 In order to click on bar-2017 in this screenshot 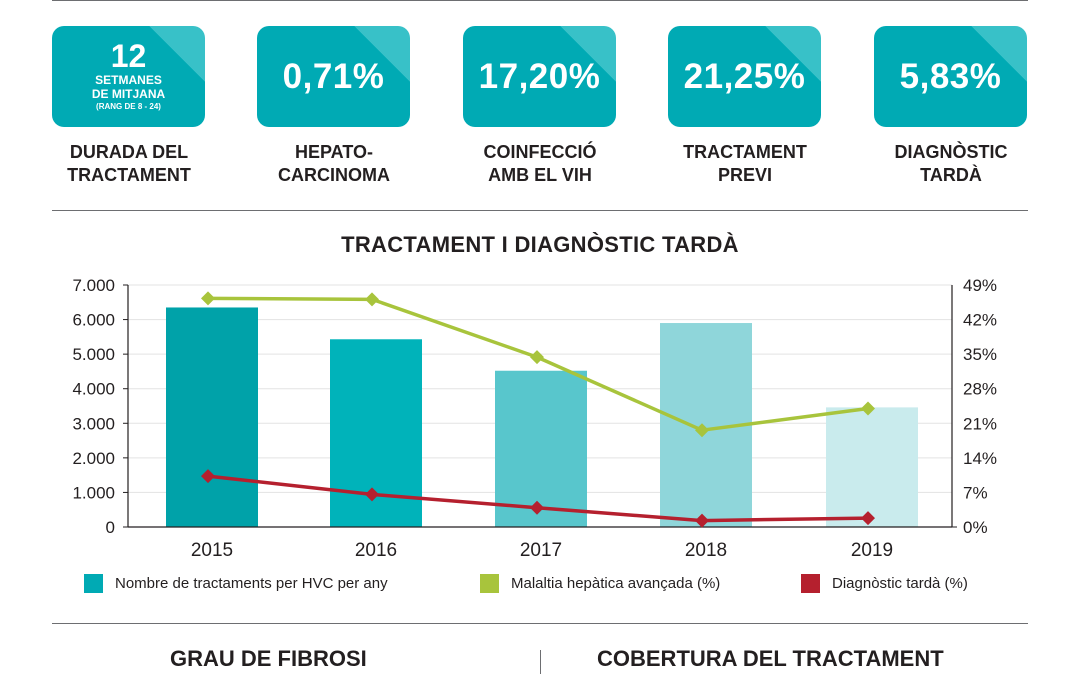, I will do `click(541, 448)`.